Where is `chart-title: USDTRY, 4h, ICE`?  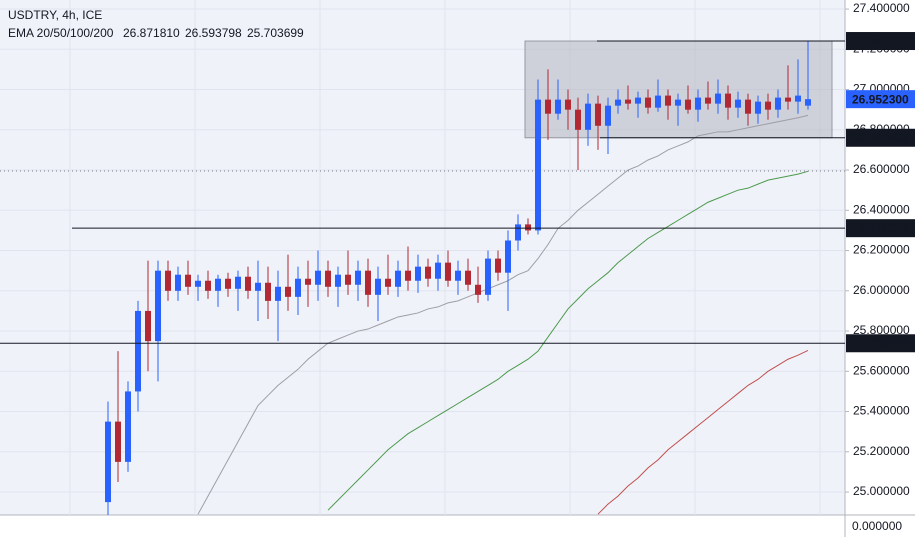 chart-title: USDTRY, 4h, ICE is located at coordinates (55, 15).